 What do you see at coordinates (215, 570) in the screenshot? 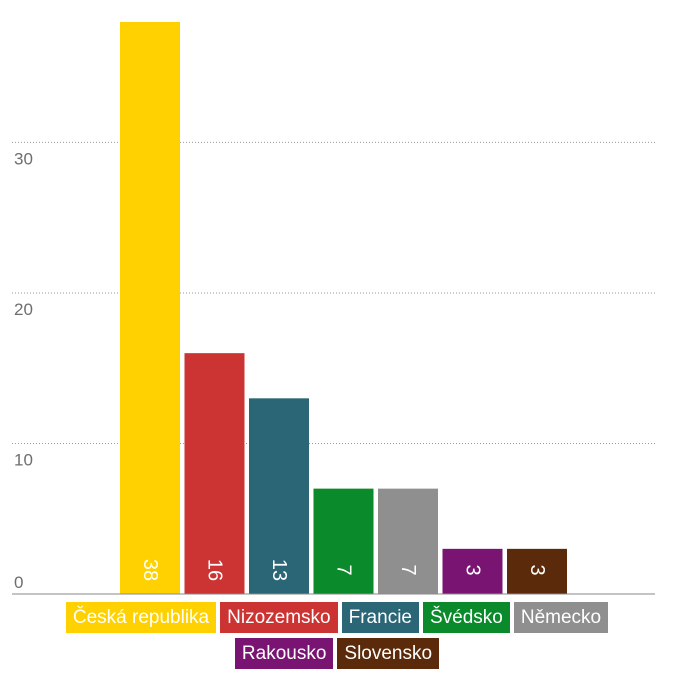
I see `bar-value-label-1: 16` at bounding box center [215, 570].